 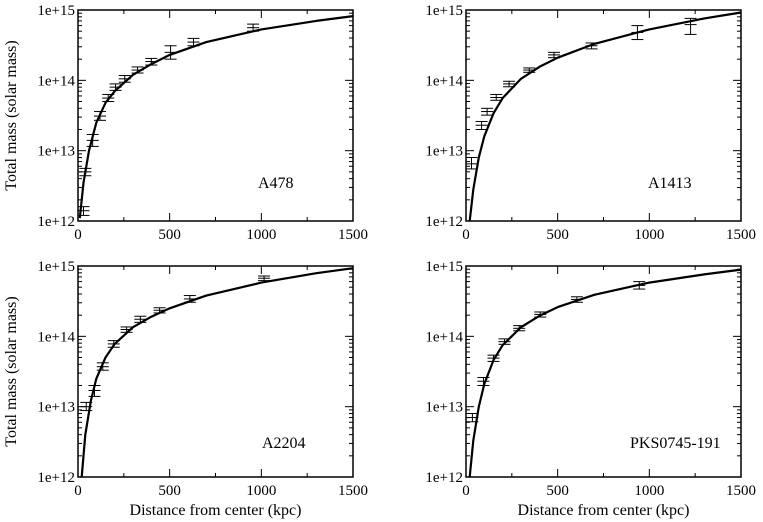 What do you see at coordinates (276, 183) in the screenshot?
I see `panel-label: A478` at bounding box center [276, 183].